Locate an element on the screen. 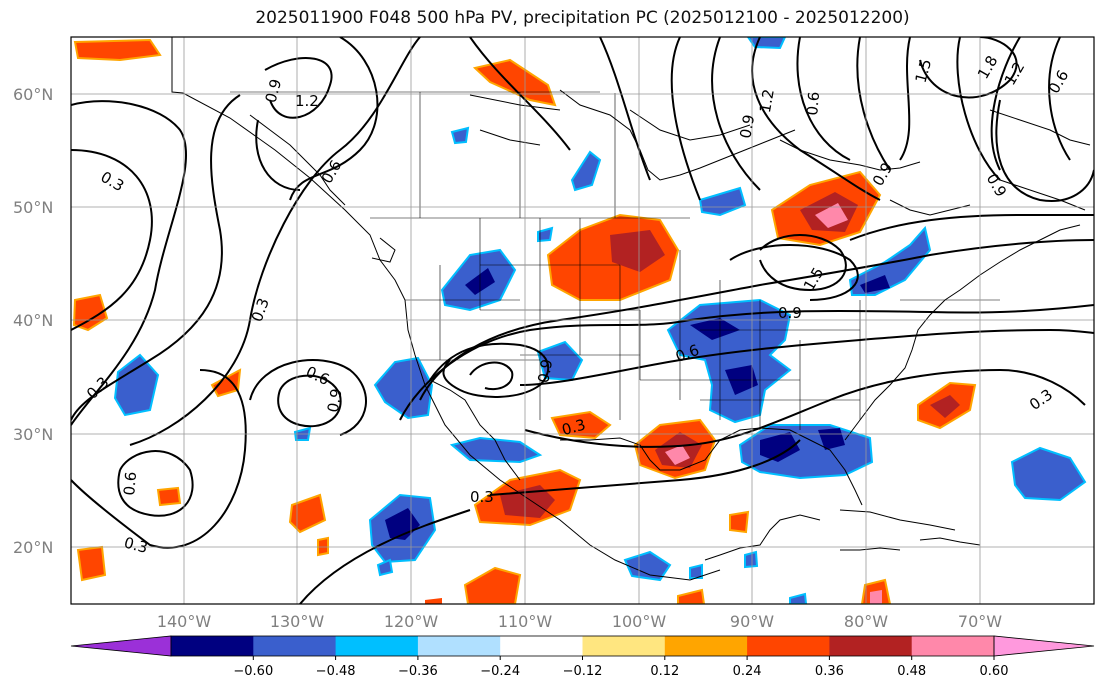 Image resolution: width=1105 pixels, height=698 pixels. colorbar-tick-label: 0.24 is located at coordinates (747, 671).